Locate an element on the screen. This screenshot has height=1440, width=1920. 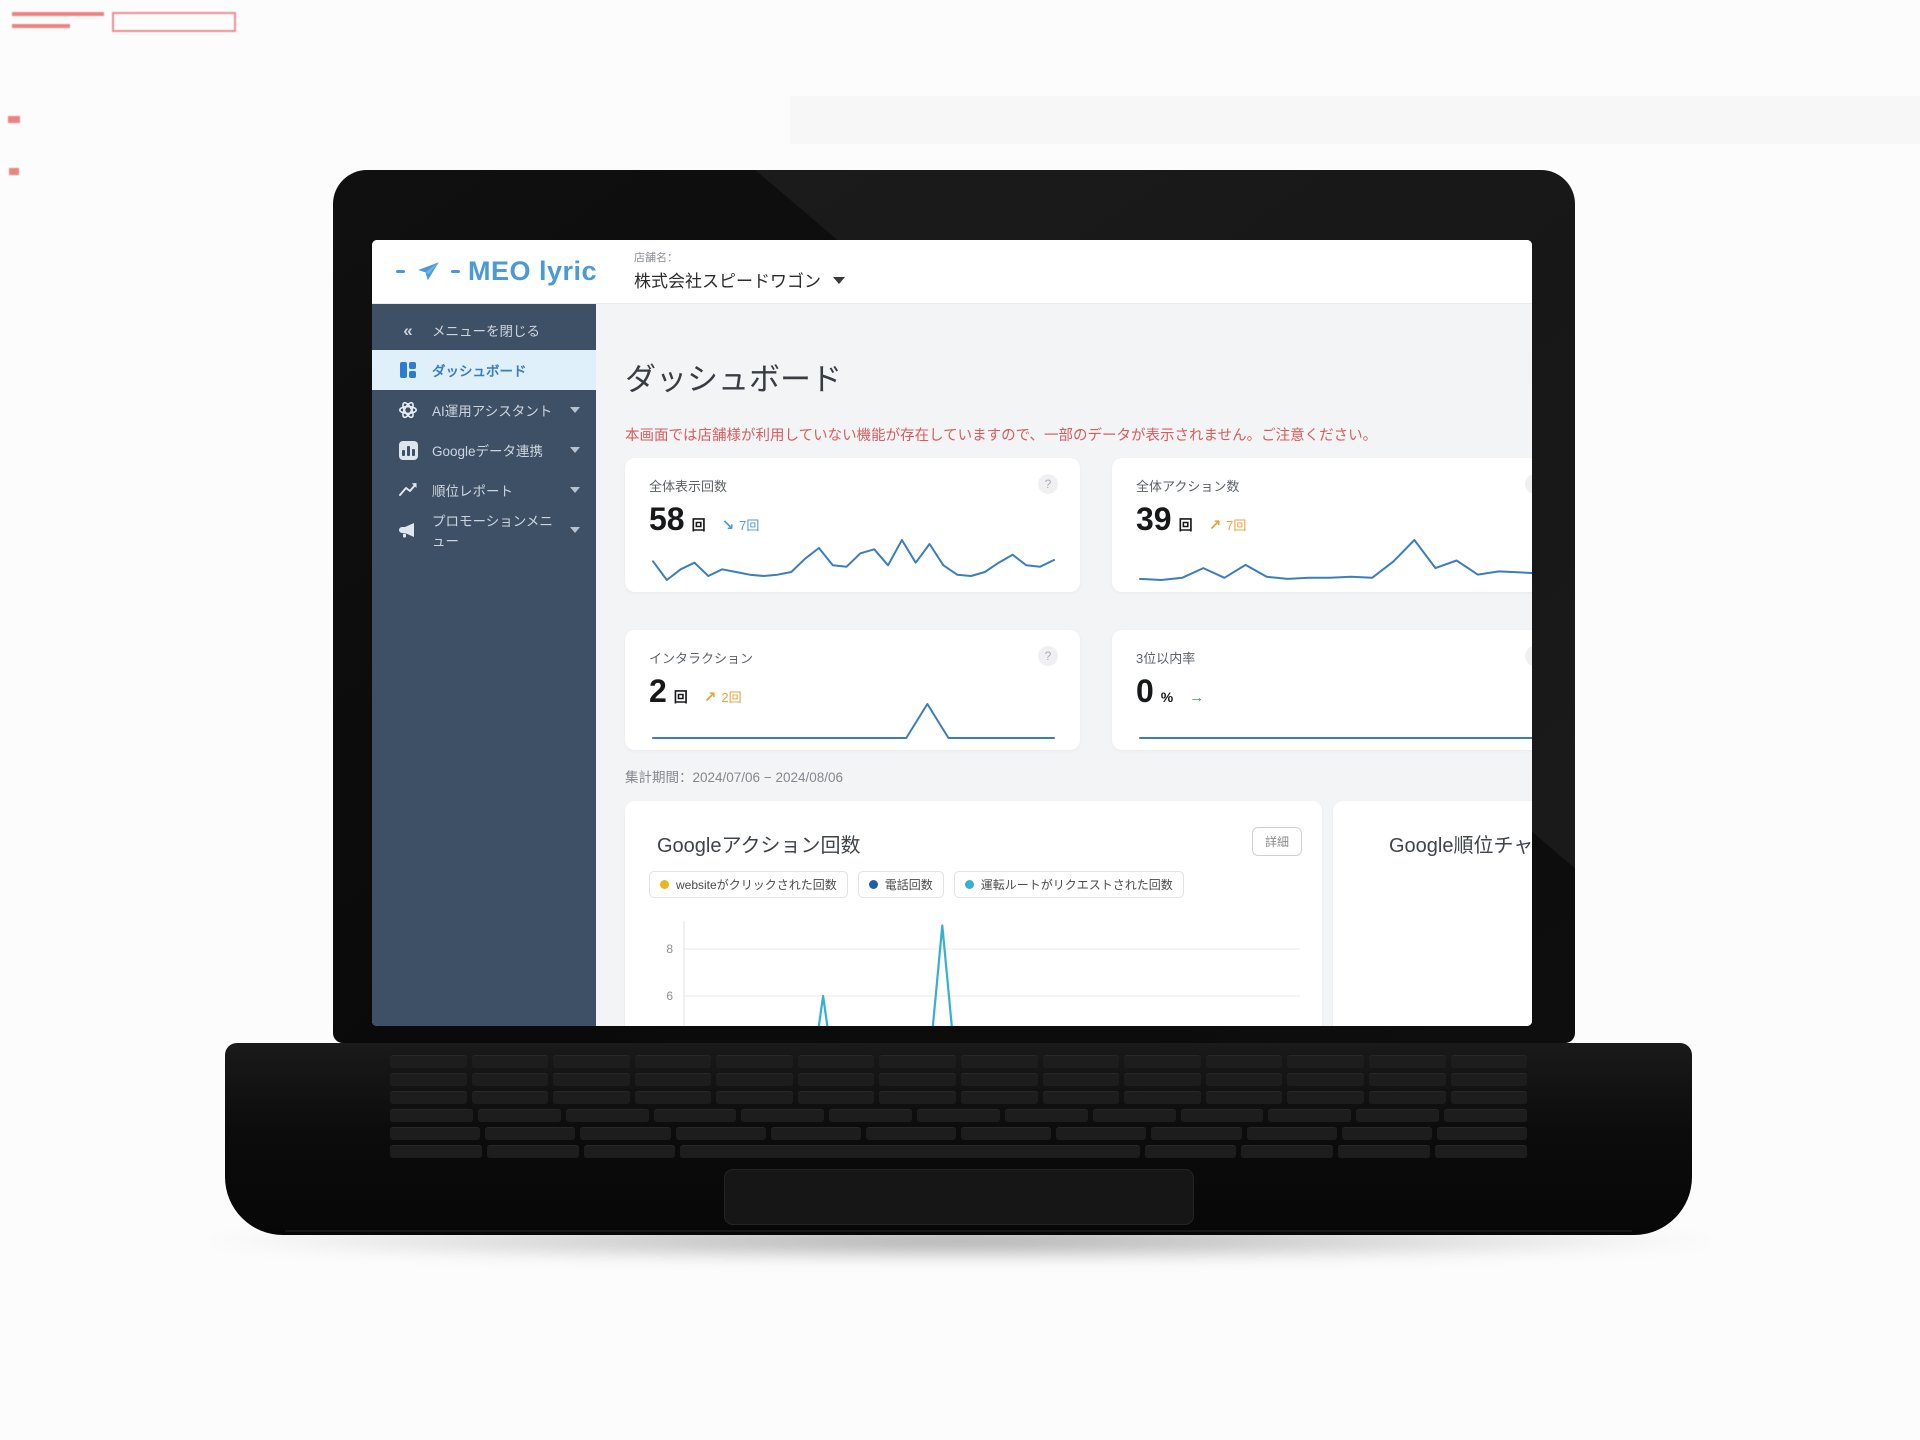
app-logo: MEO lyric is located at coordinates (496, 271).